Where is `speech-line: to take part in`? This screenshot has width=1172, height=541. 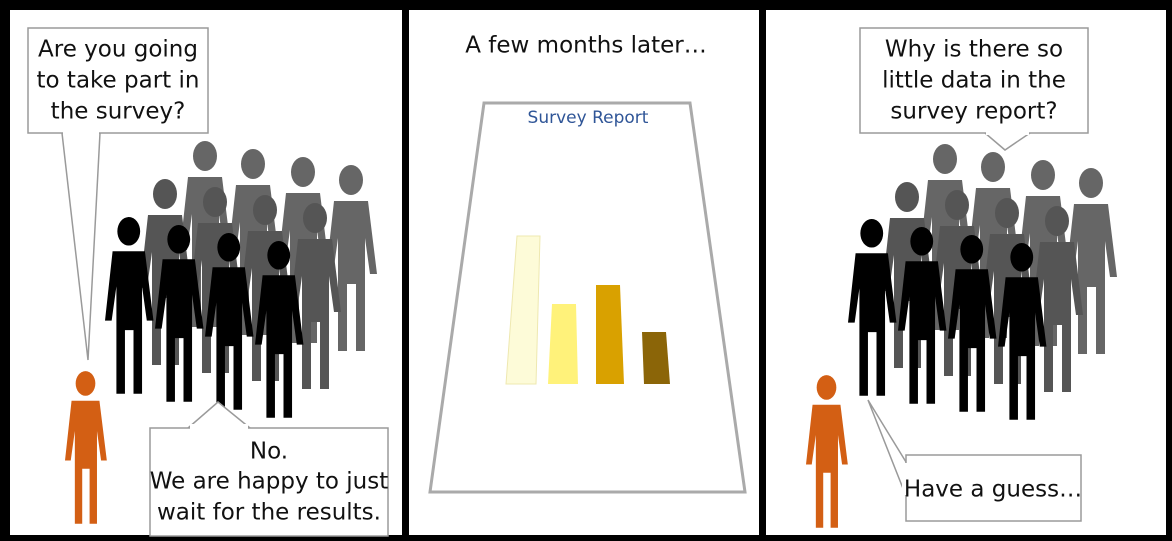 speech-line: to take part in is located at coordinates (118, 81).